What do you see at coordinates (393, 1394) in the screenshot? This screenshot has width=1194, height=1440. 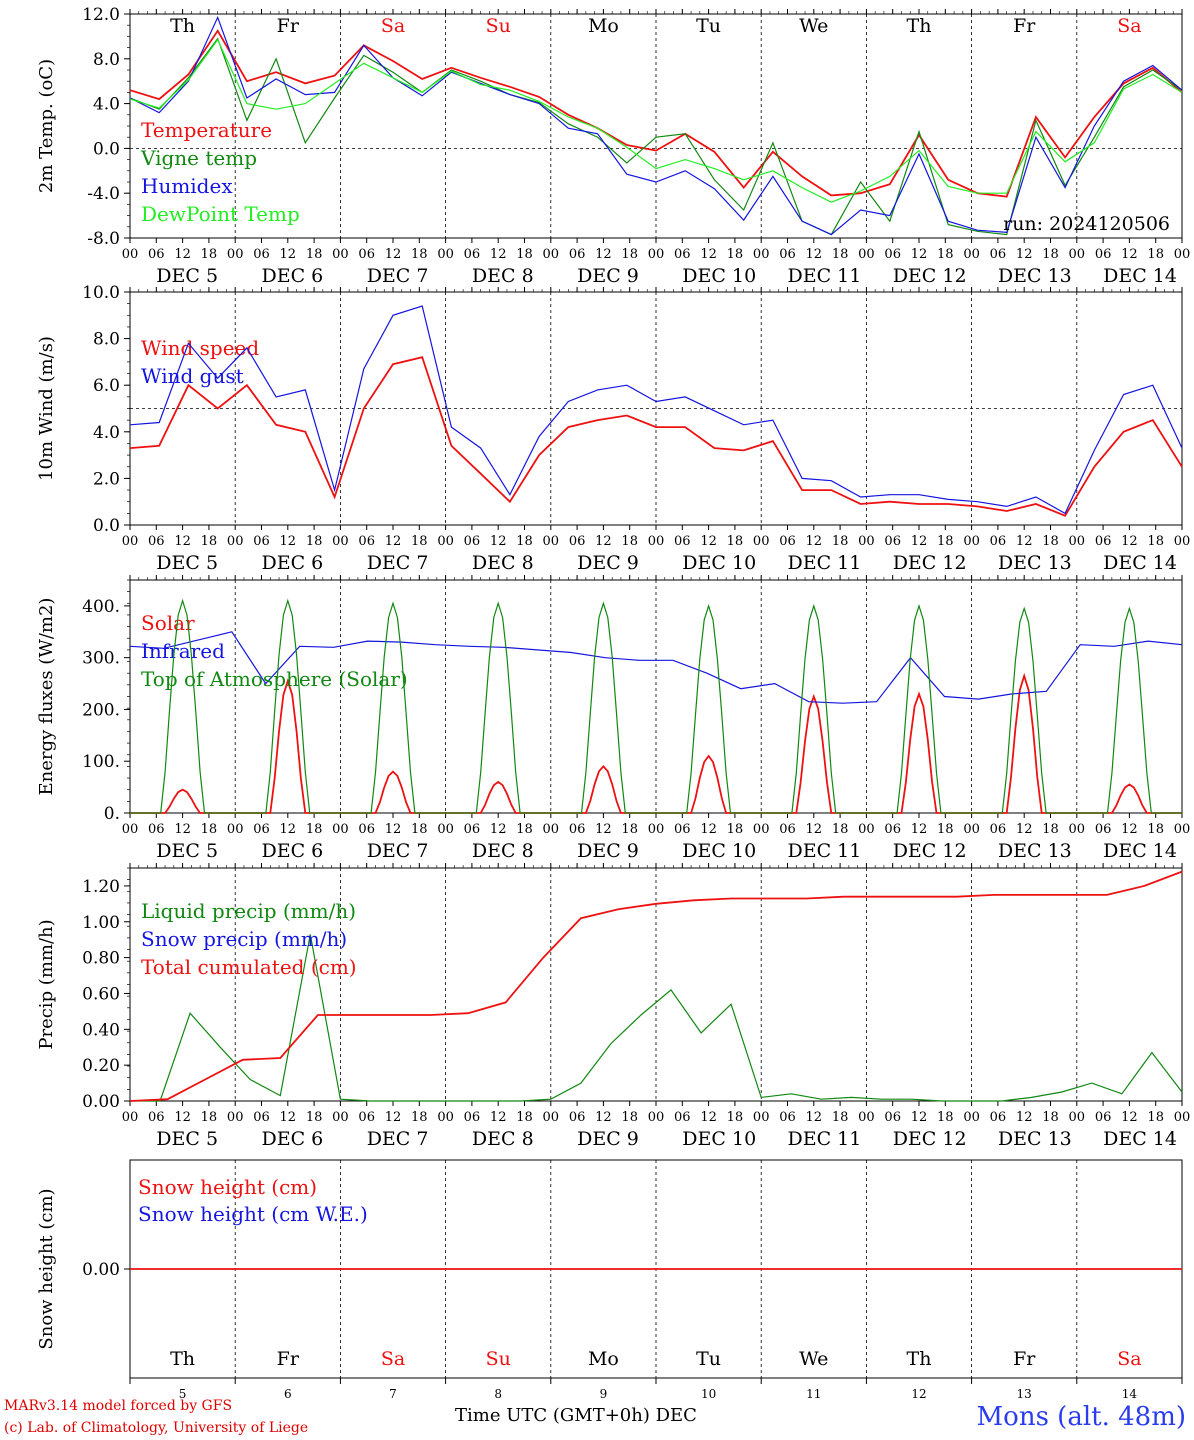 I see `day-number-label: 7` at bounding box center [393, 1394].